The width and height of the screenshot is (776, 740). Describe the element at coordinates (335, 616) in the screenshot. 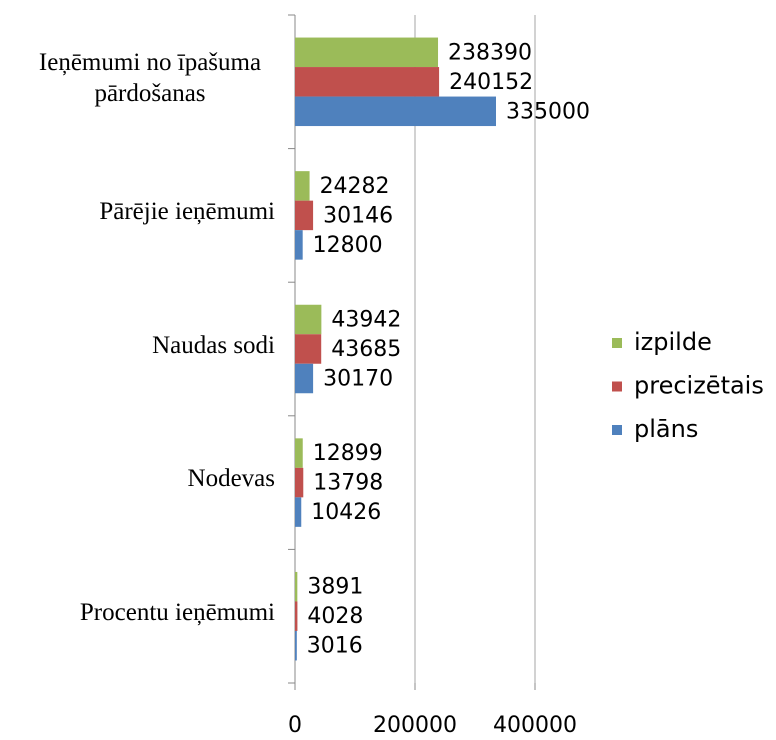

I see `value-label: 4028` at that location.